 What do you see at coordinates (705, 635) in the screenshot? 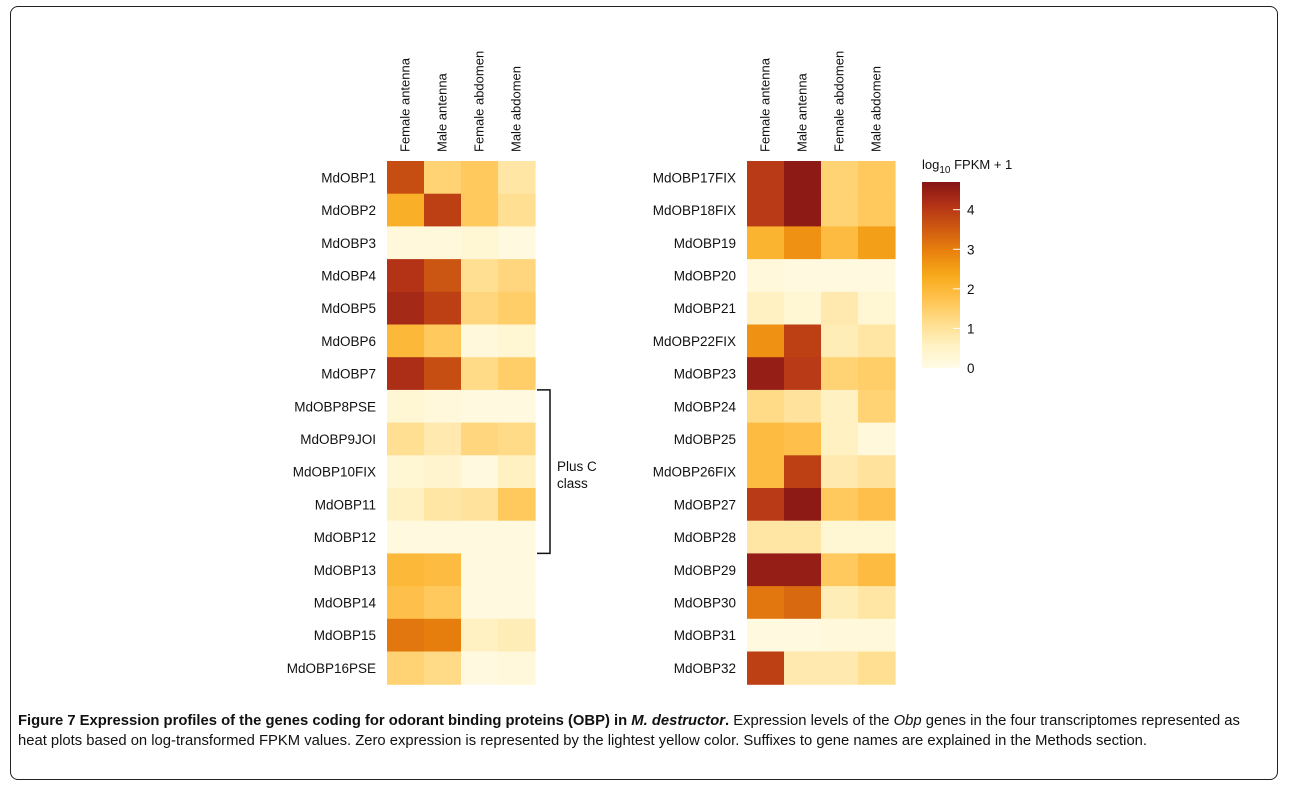
I see `row-label: MdOBP31` at bounding box center [705, 635].